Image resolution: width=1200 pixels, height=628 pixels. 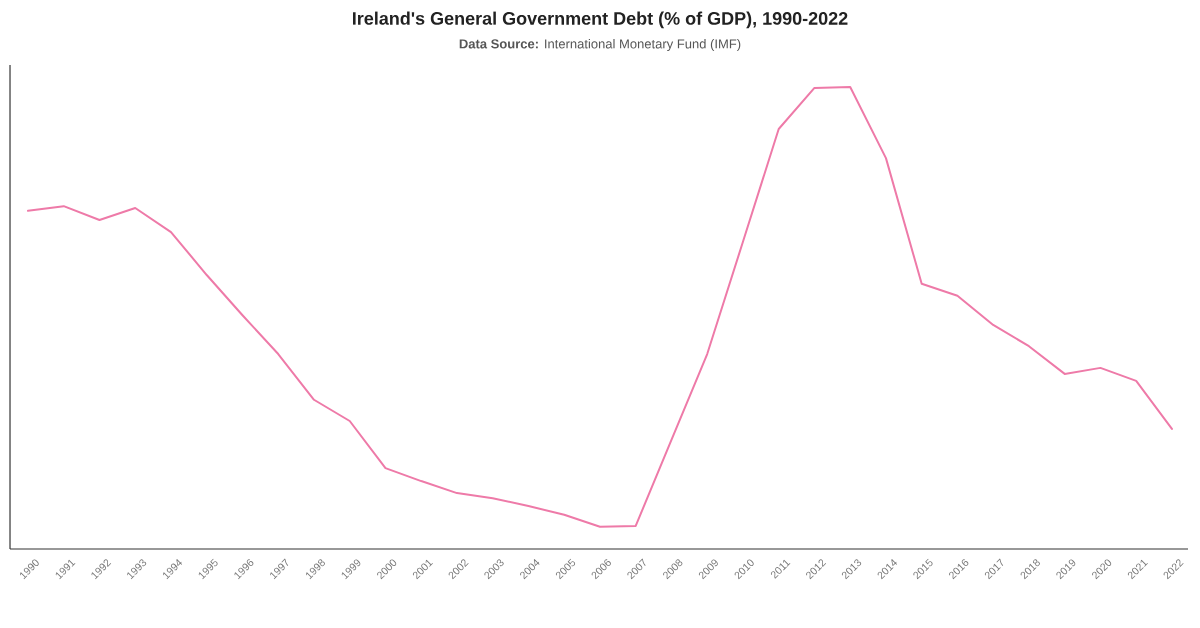 I want to click on chart-subtitle: Data Source: International Monetary Fund (IMF), so click(x=600, y=45).